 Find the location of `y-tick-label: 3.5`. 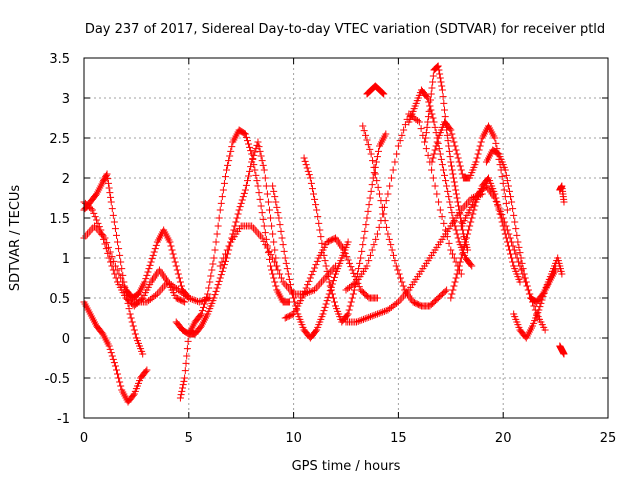

y-tick-label: 3.5 is located at coordinates (59, 59).